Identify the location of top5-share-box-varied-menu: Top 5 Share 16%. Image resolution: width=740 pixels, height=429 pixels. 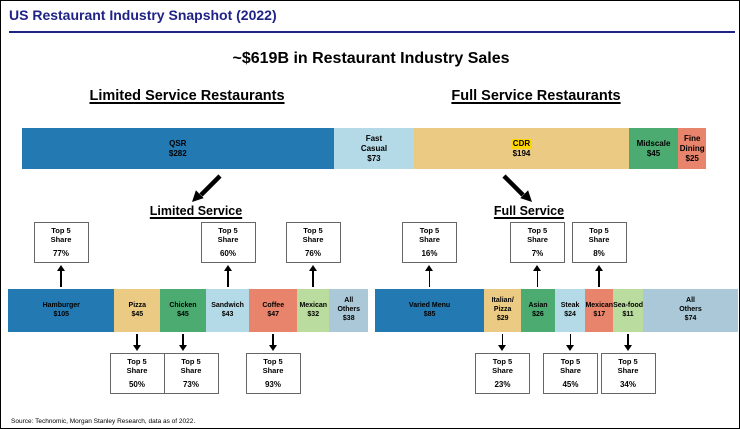
(429, 242).